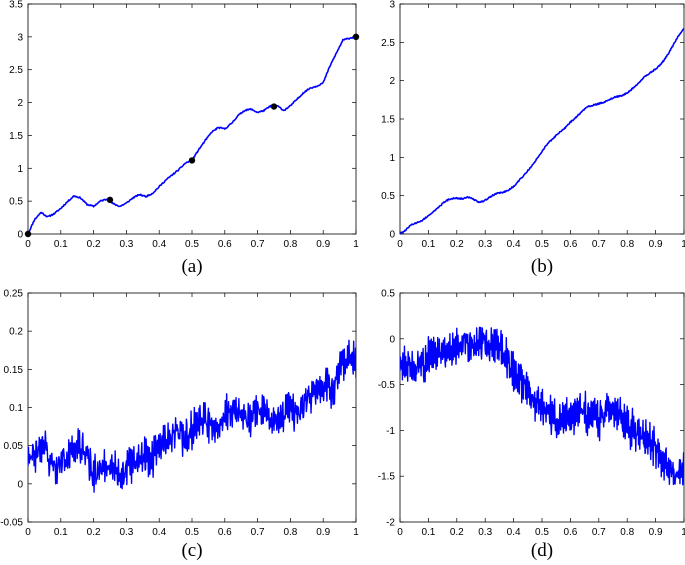 The image size is (685, 565). Describe the element at coordinates (14, 370) in the screenshot. I see `y-tick-label: 0.15` at that location.